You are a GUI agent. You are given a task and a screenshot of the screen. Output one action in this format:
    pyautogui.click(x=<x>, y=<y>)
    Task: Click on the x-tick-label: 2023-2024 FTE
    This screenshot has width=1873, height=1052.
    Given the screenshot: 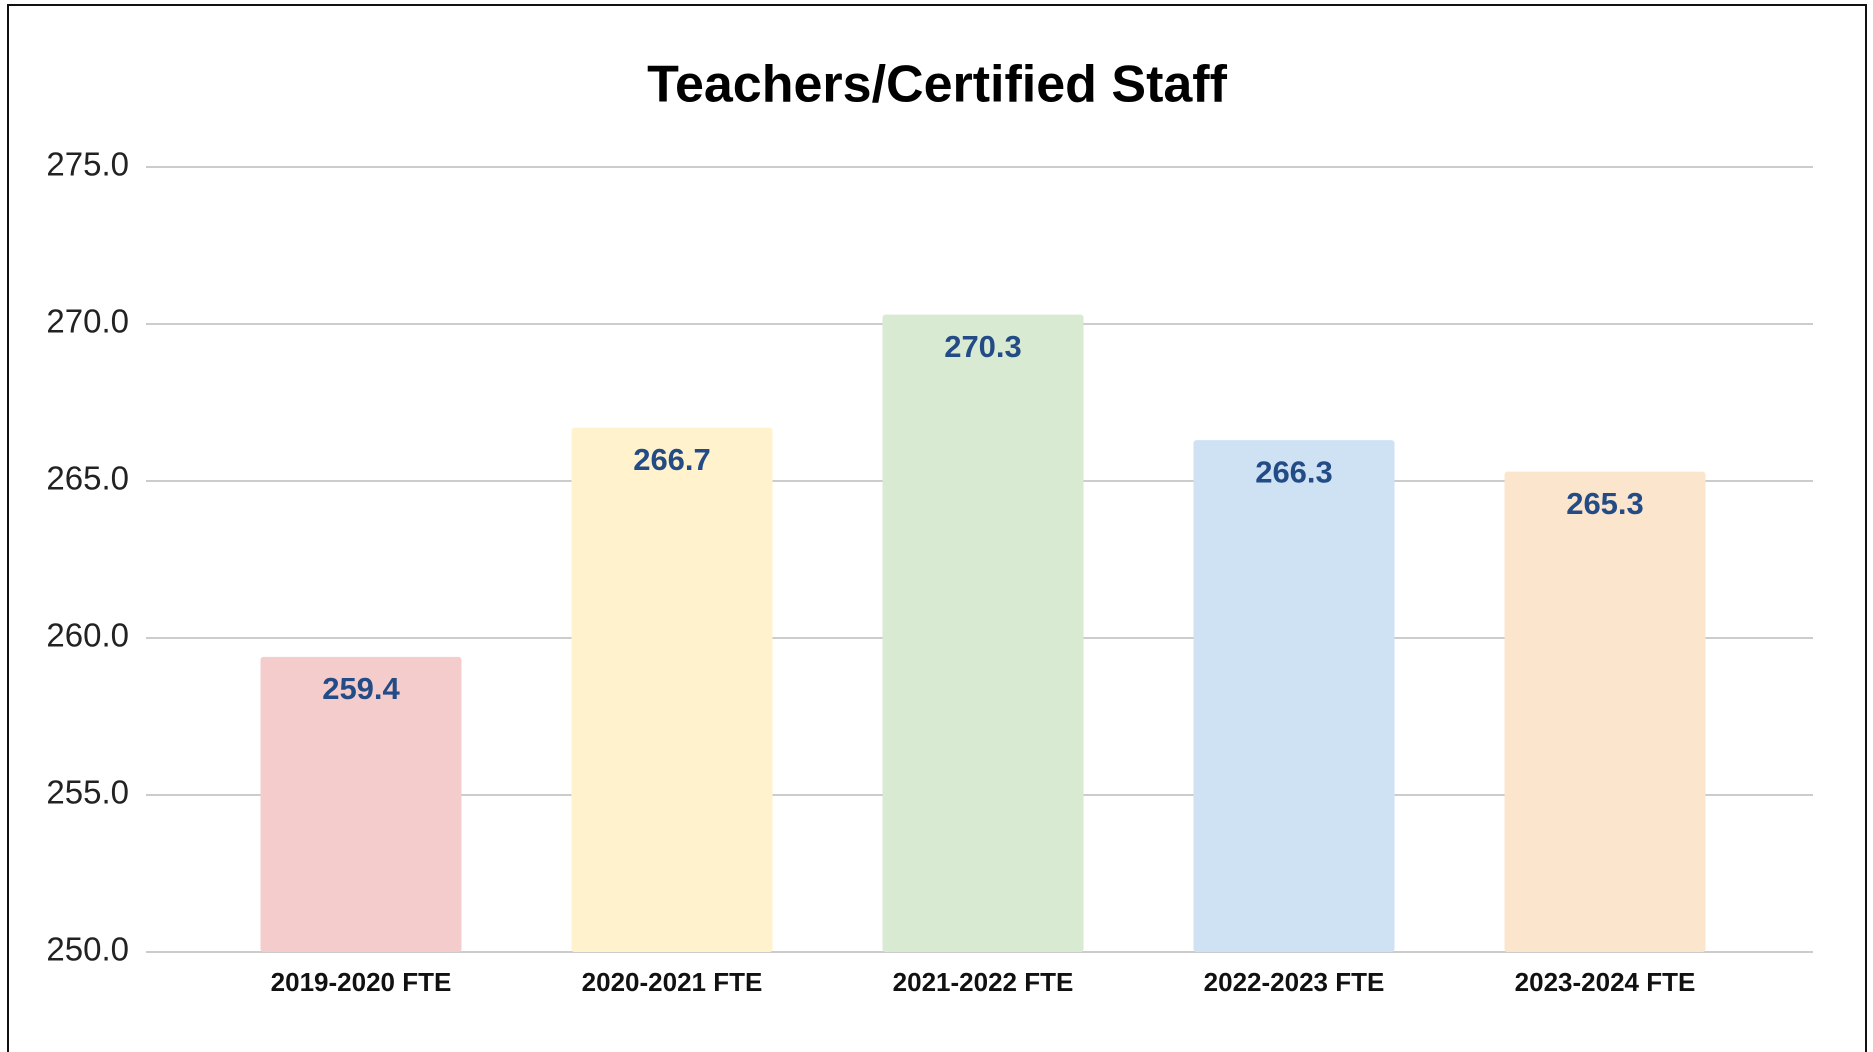 What is the action you would take?
    pyautogui.click(x=1605, y=982)
    